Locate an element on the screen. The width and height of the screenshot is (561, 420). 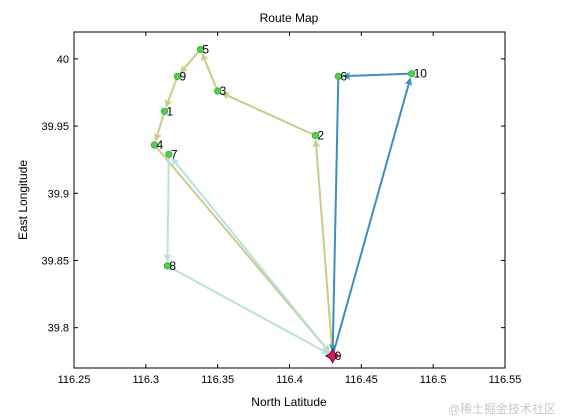
depot-marker is located at coordinates (332, 356).